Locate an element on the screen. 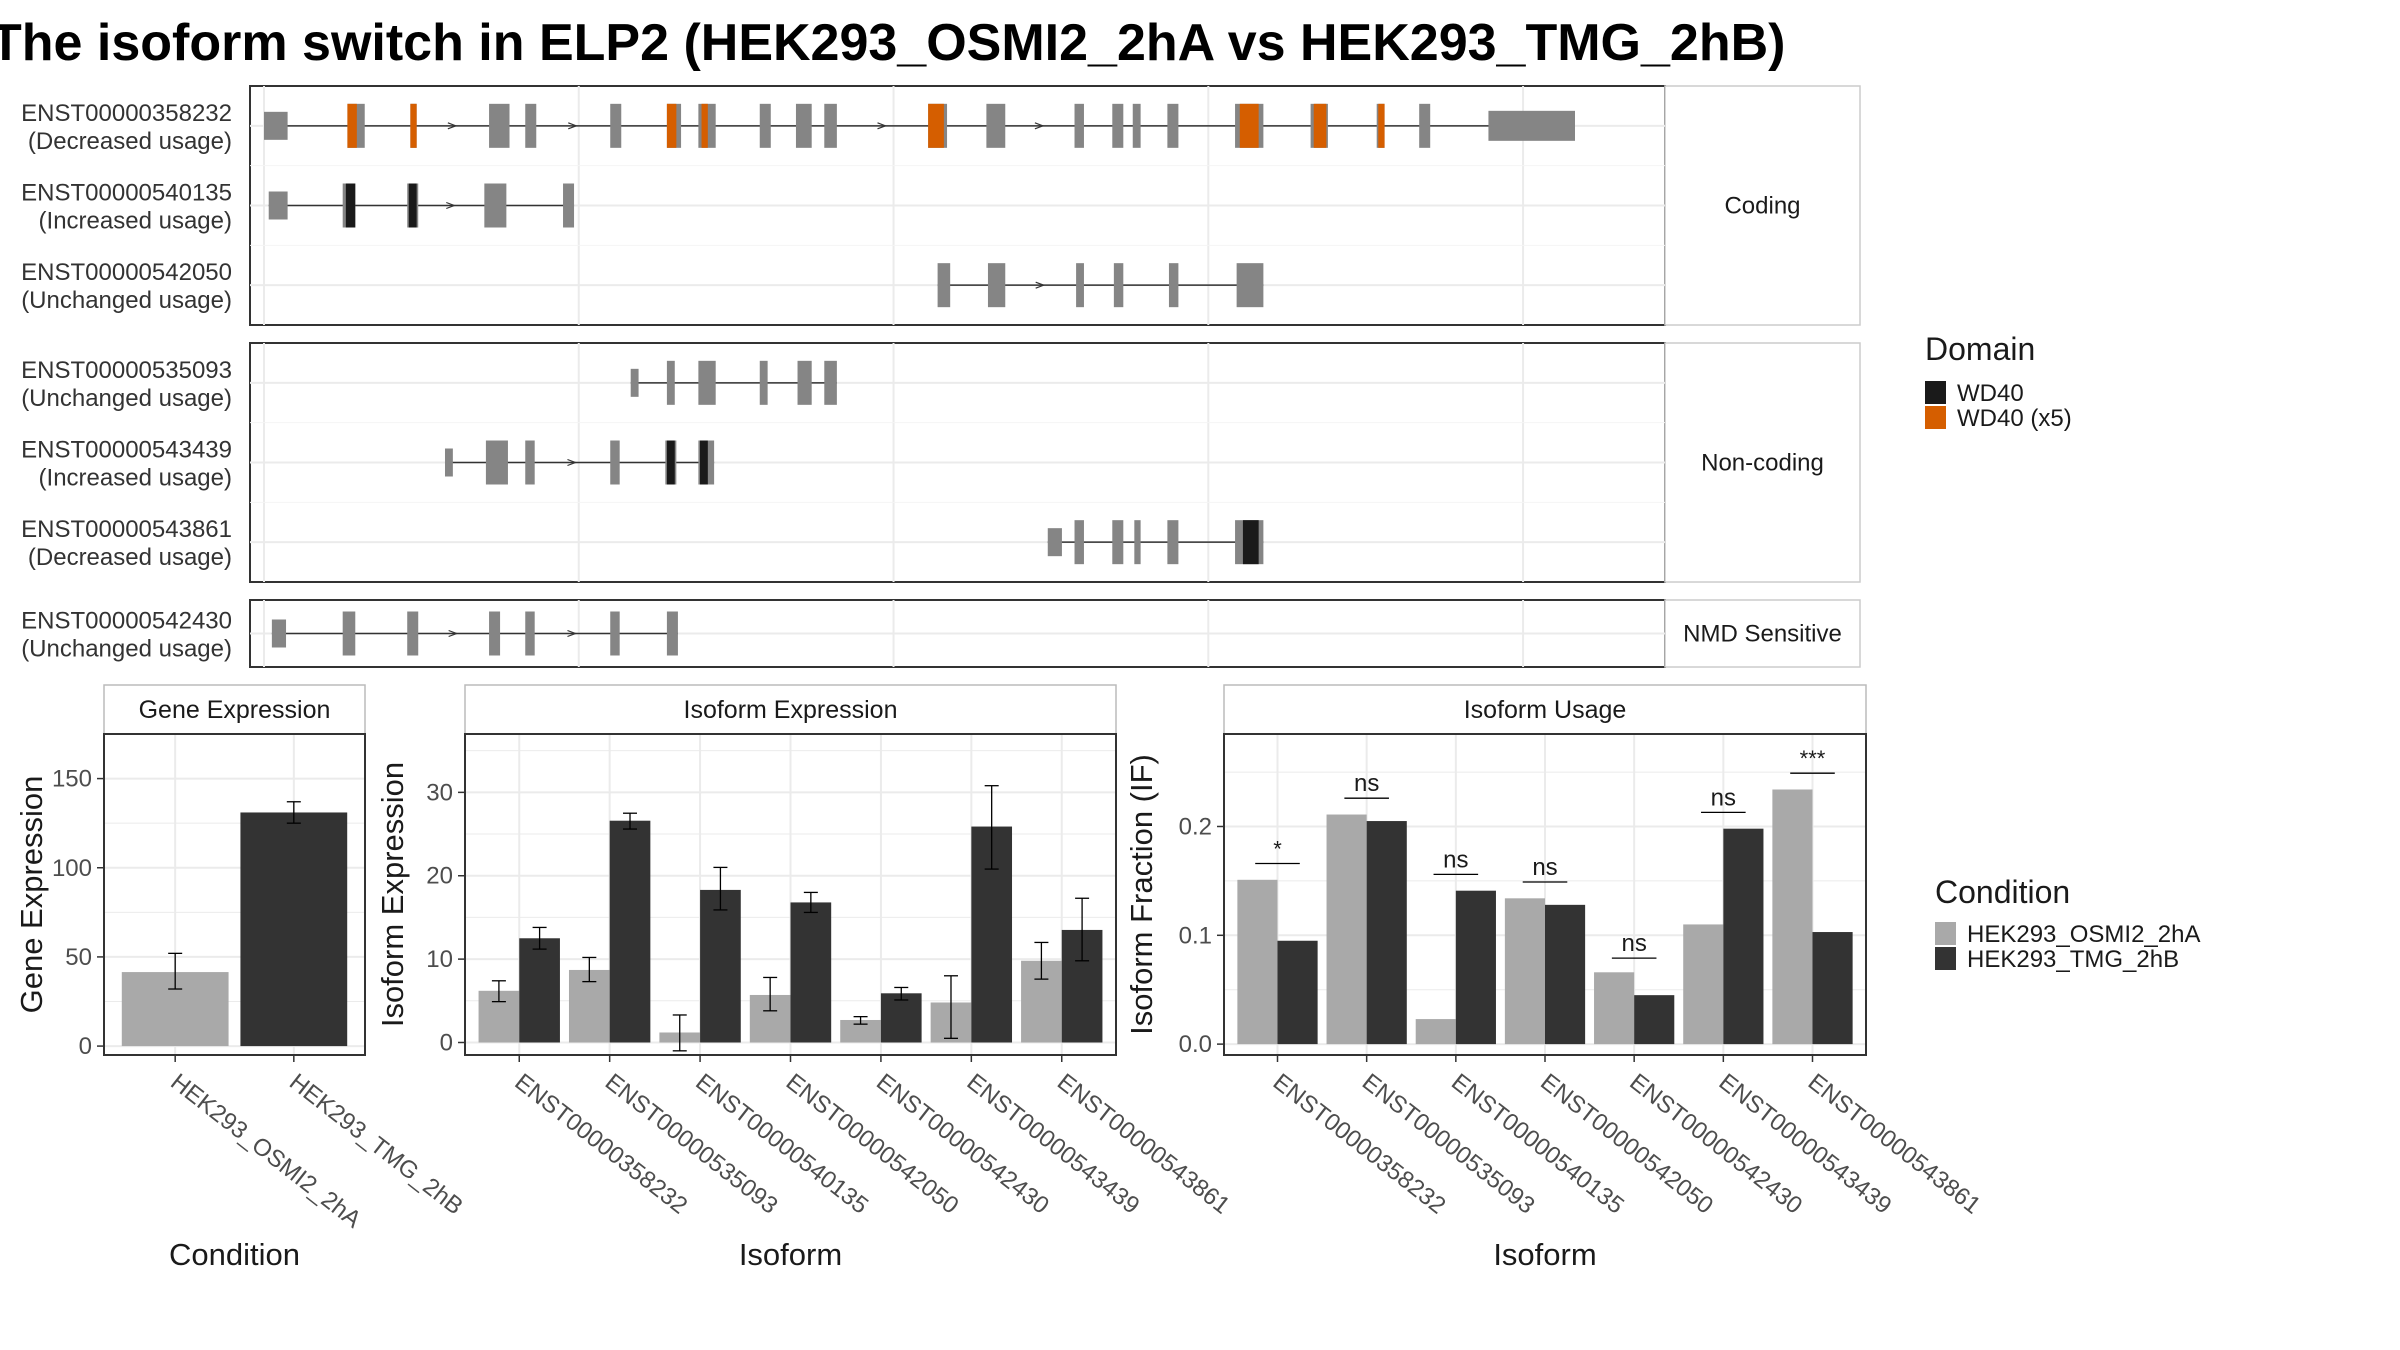 This screenshot has height=1350, width=2400. transcript-id-label: ENST00000542050 is located at coordinates (126, 272).